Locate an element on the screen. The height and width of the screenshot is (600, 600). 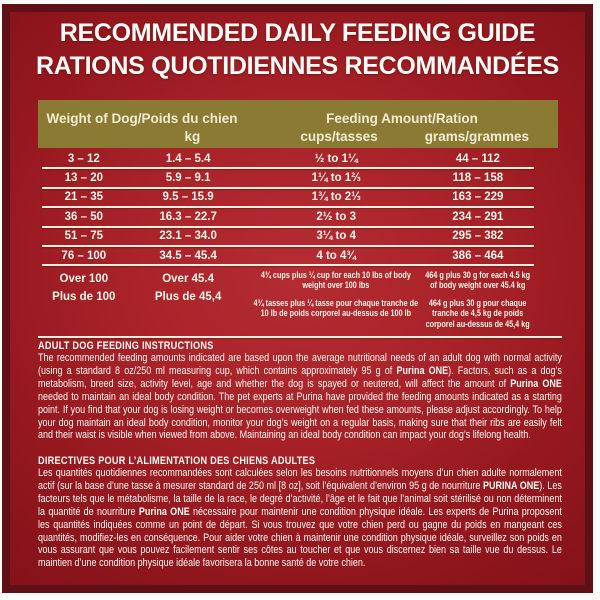
section-divider is located at coordinates (300, 337).